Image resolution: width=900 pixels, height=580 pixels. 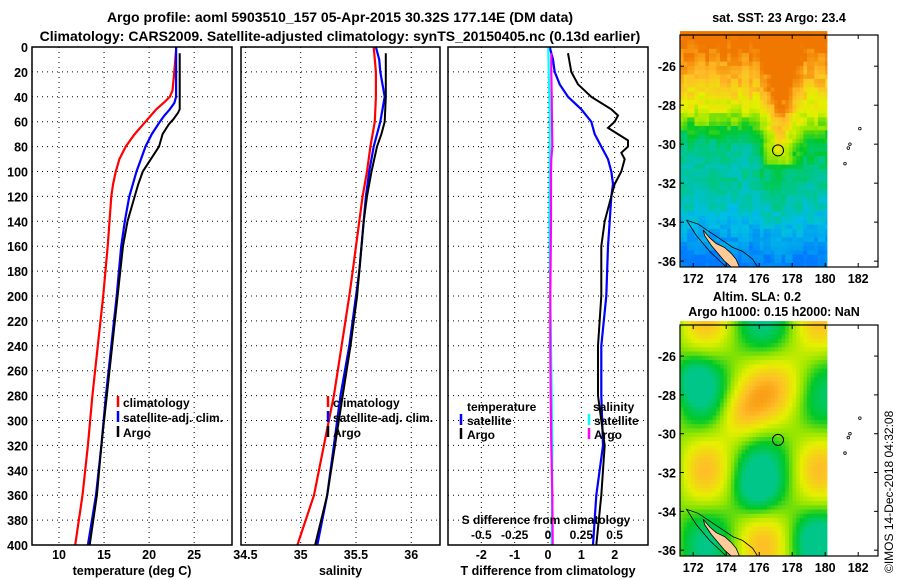 I want to click on map-frame, so click(x=779, y=151).